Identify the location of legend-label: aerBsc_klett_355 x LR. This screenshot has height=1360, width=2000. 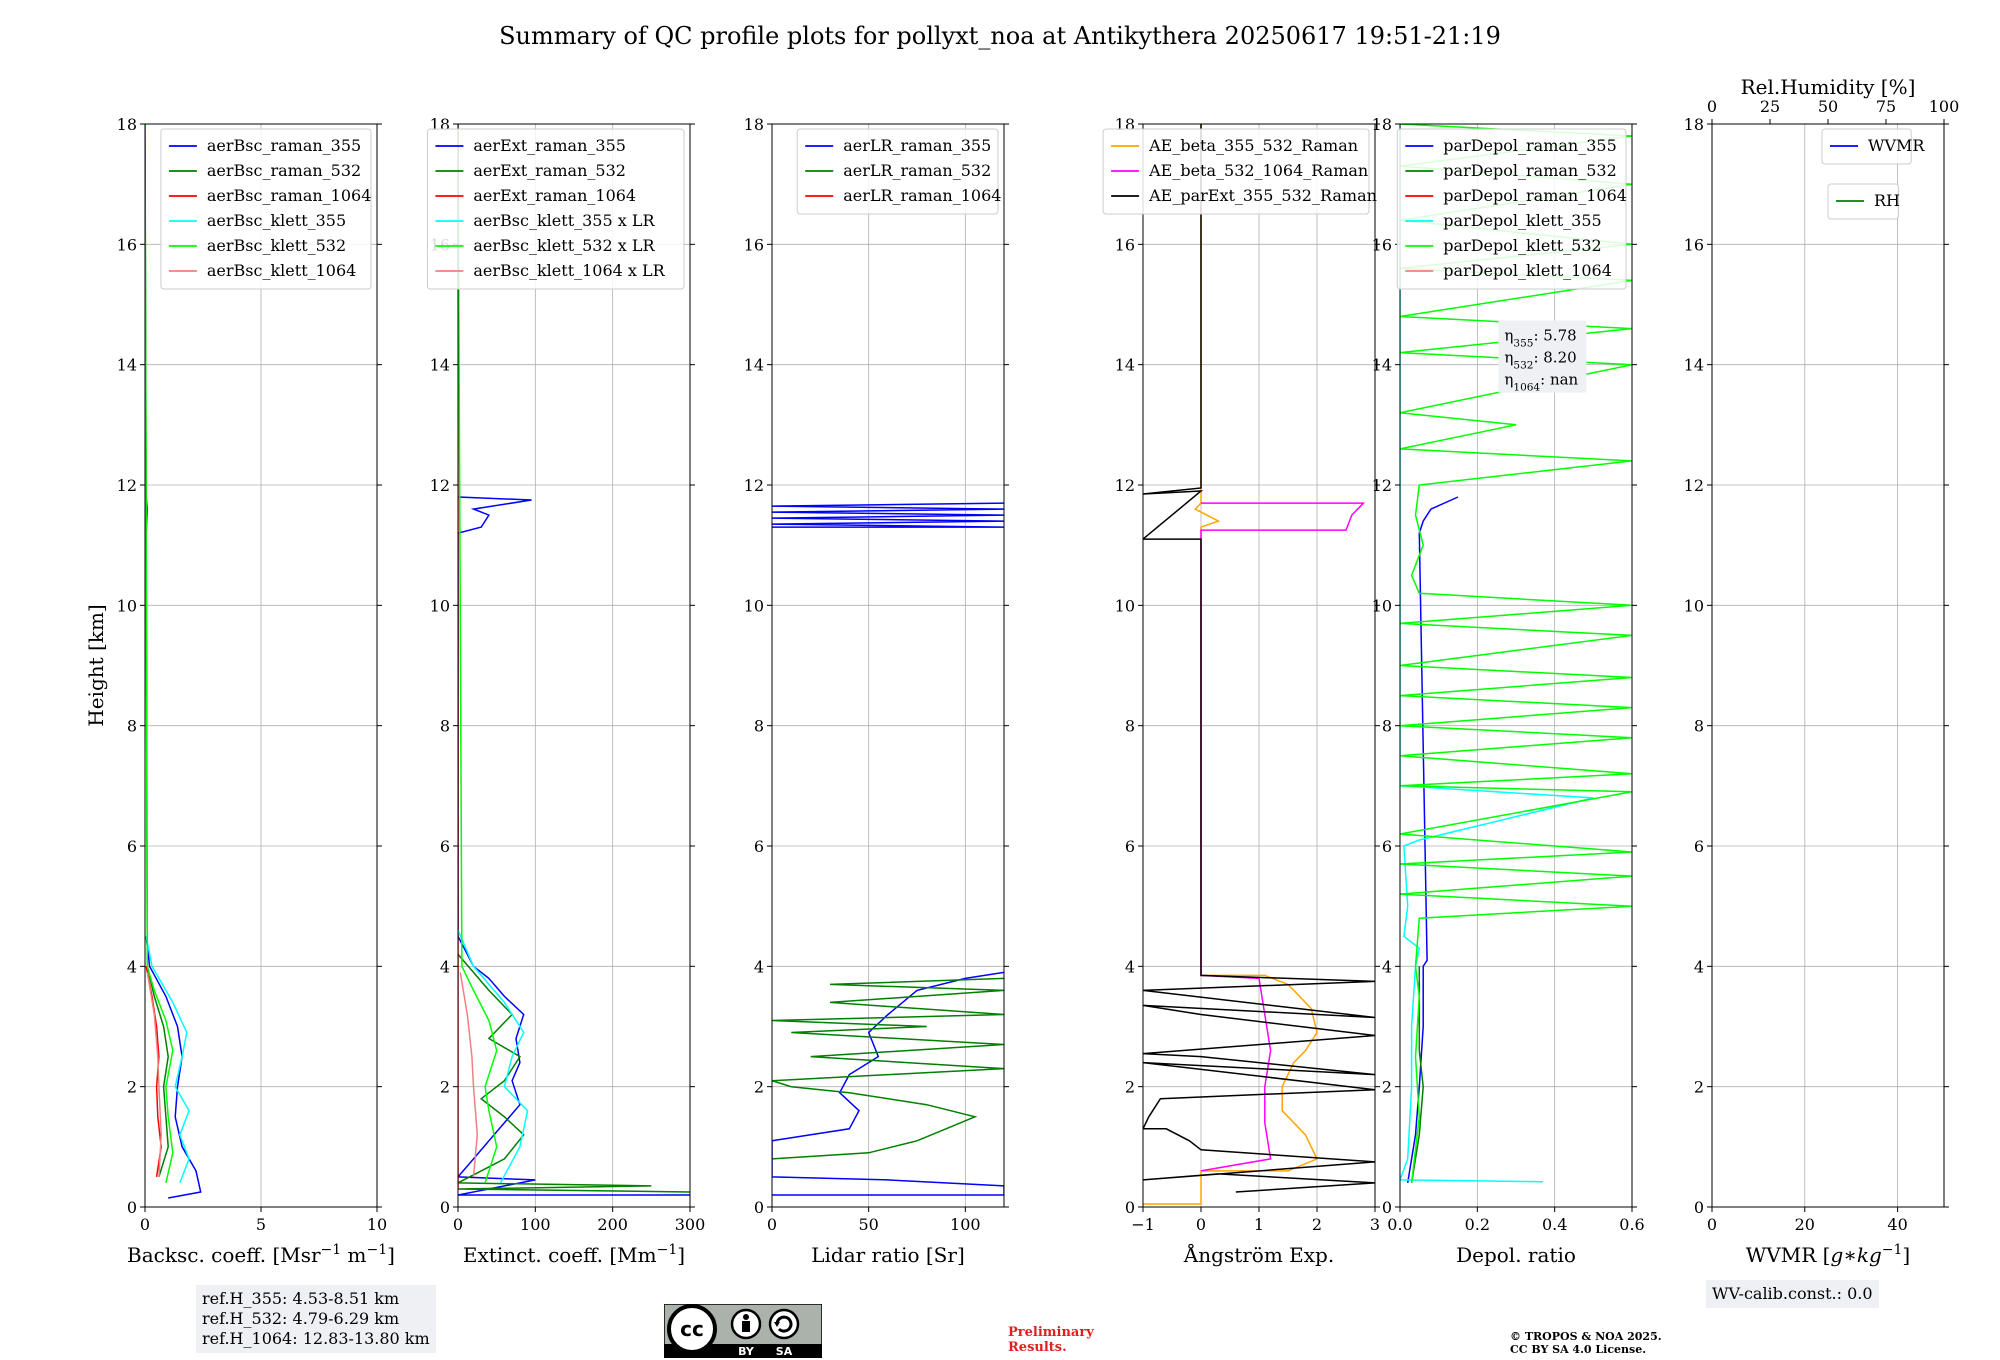
(564, 220).